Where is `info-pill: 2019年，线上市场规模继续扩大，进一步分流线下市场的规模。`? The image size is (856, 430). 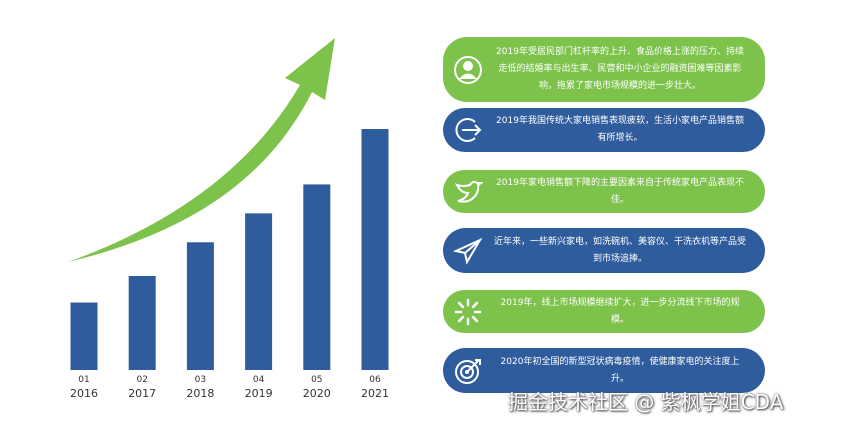 info-pill: 2019年，线上市场规模继续扩大，进一步分流线下市场的规模。 is located at coordinates (604, 311).